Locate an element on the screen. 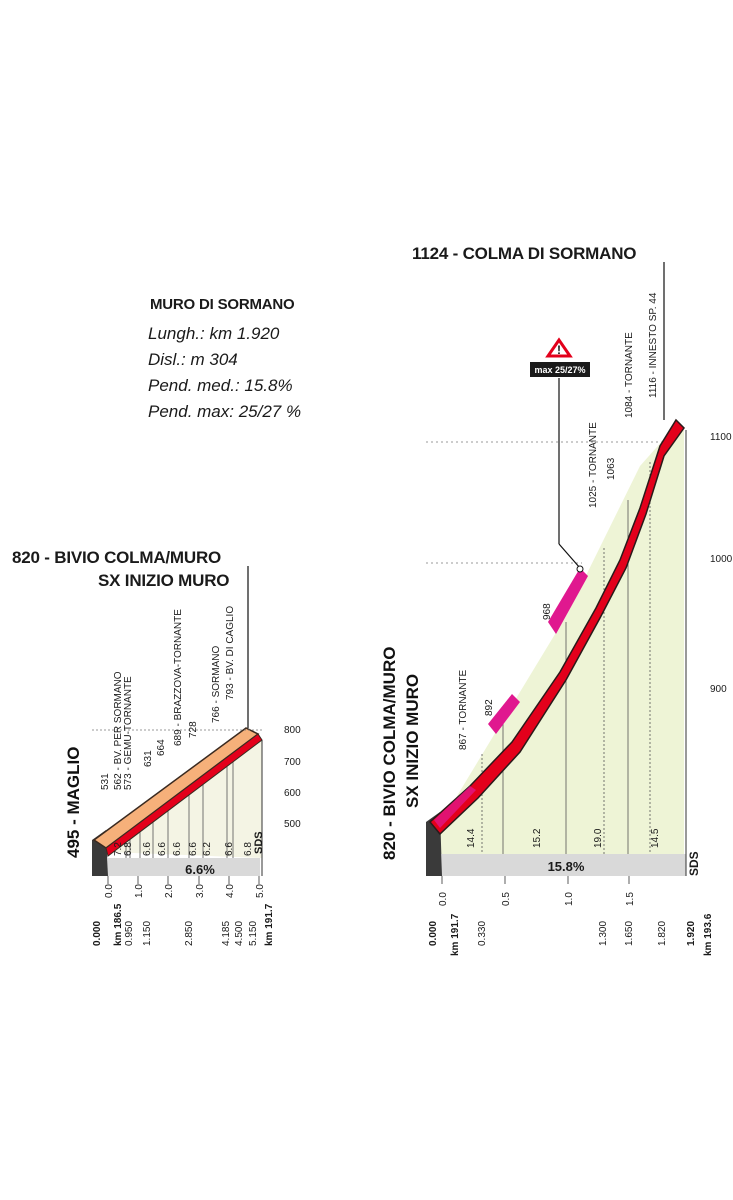 Image resolution: width=733 pixels, height=1200 pixels. left-waypoint-label: 766 - SORMANO is located at coordinates (216, 684).